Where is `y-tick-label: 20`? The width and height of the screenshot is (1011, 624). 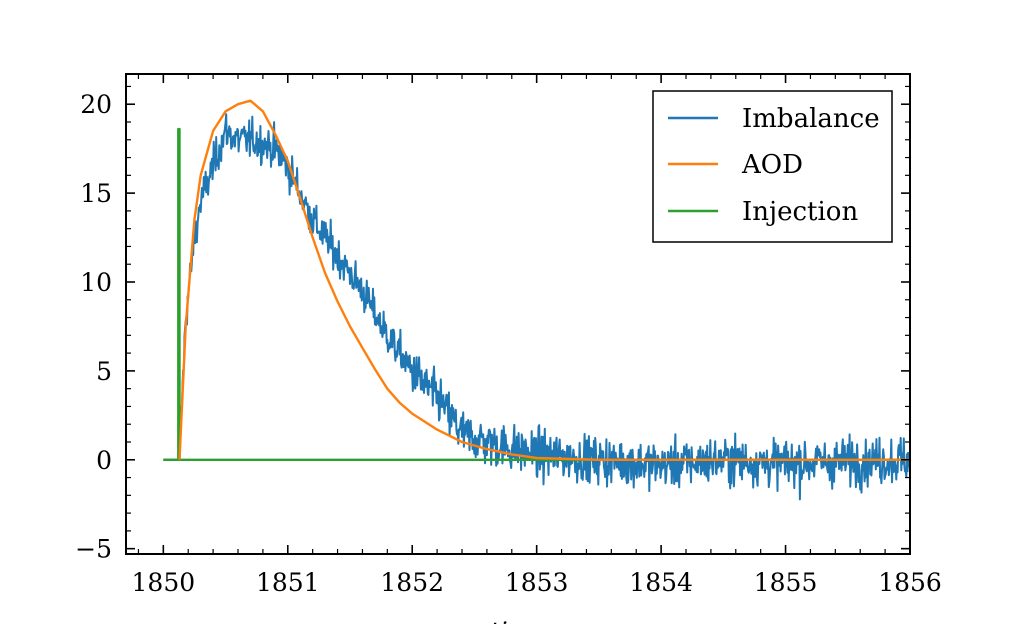
y-tick-label: 20 is located at coordinates (96, 104).